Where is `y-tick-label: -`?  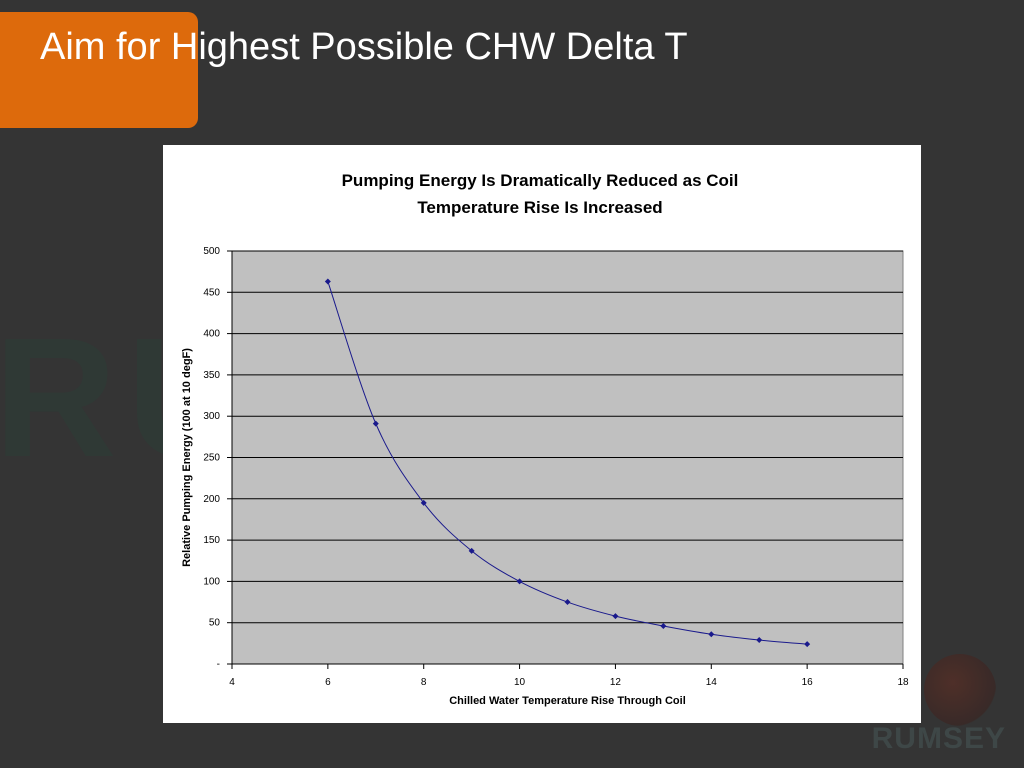 y-tick-label: - is located at coordinates (218, 664).